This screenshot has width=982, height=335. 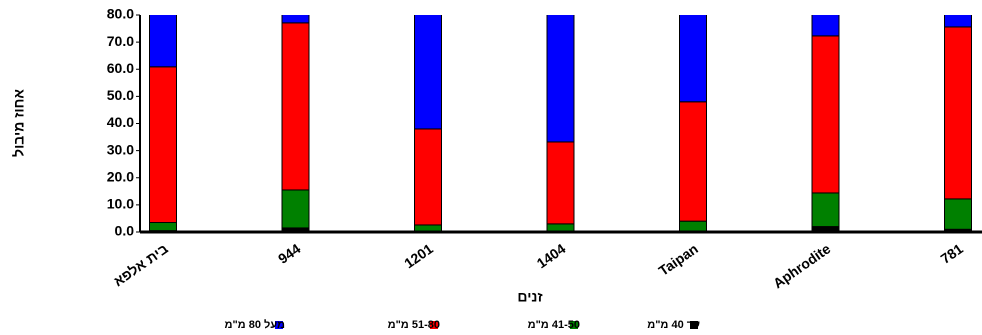 I want to click on legend-label: מעל 80 מ"מ, so click(x=254, y=324).